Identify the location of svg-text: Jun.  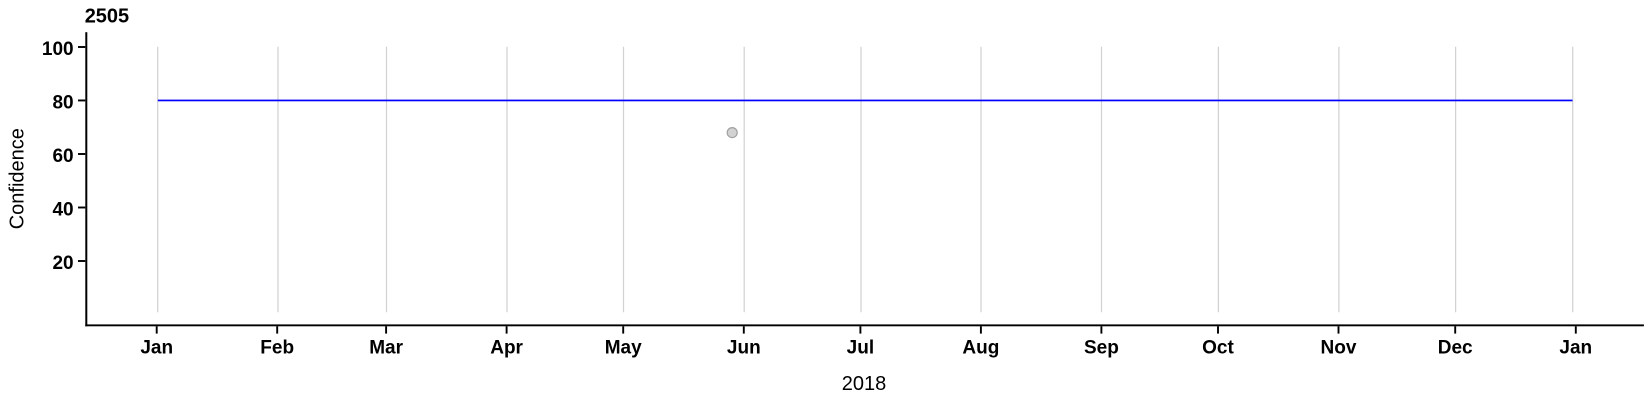
(744, 348).